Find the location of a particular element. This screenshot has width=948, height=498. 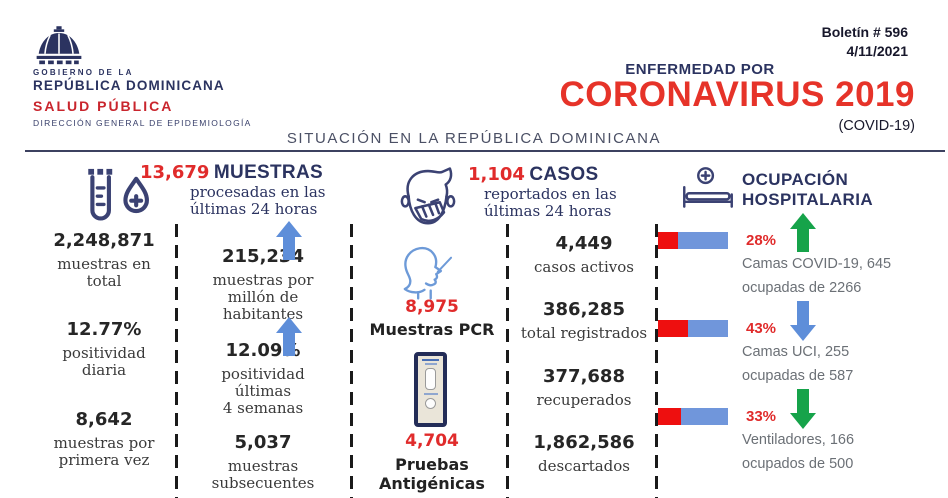

stat-total-registrados: 386,285 total registrados is located at coordinates (584, 320).